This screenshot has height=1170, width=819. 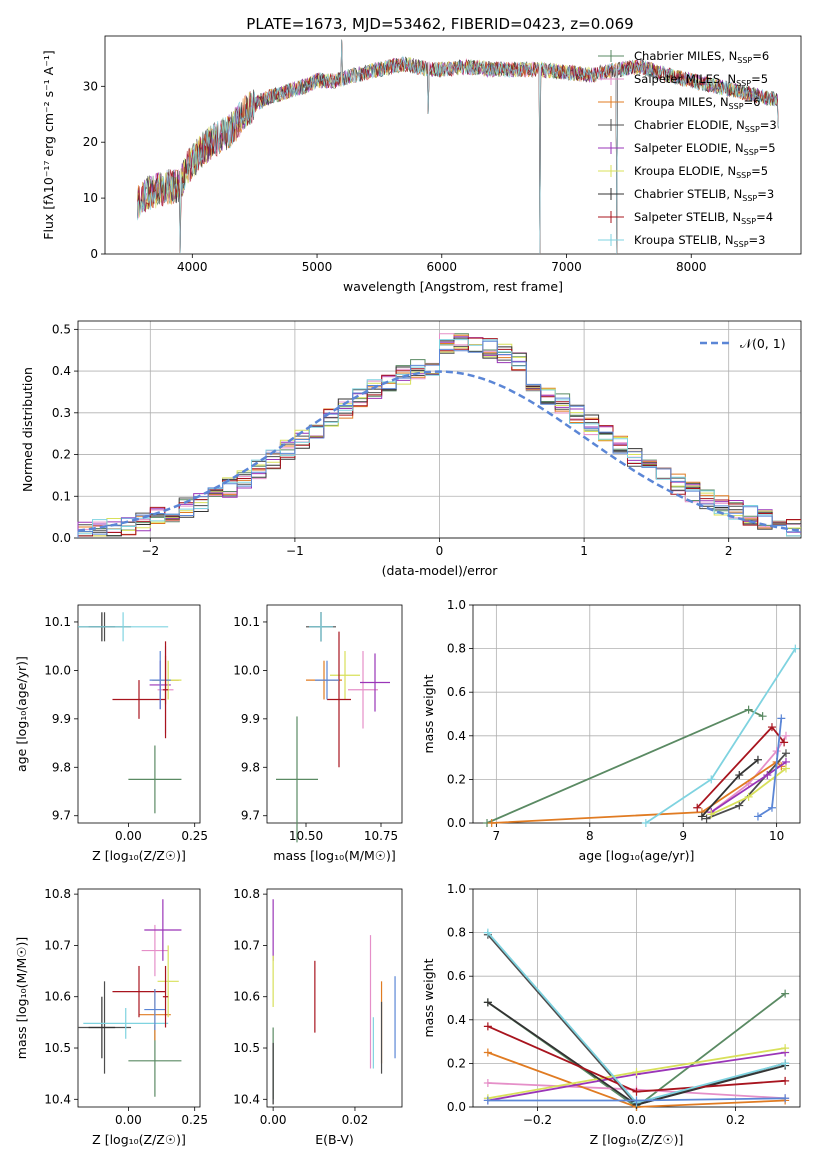 What do you see at coordinates (701, 57) in the screenshot?
I see `spectrum-legend-label-0: Chabrier MILES, NSSP=6` at bounding box center [701, 57].